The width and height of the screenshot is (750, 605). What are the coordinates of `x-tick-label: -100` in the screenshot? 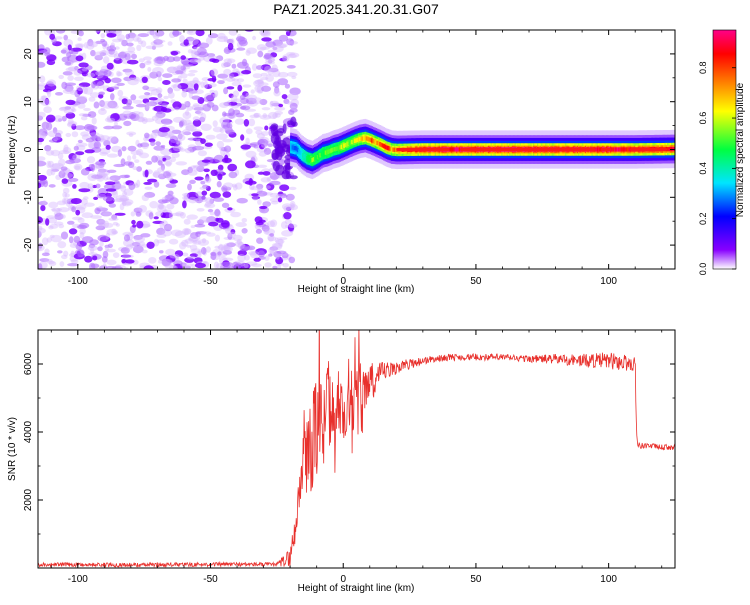 It's located at (78, 281).